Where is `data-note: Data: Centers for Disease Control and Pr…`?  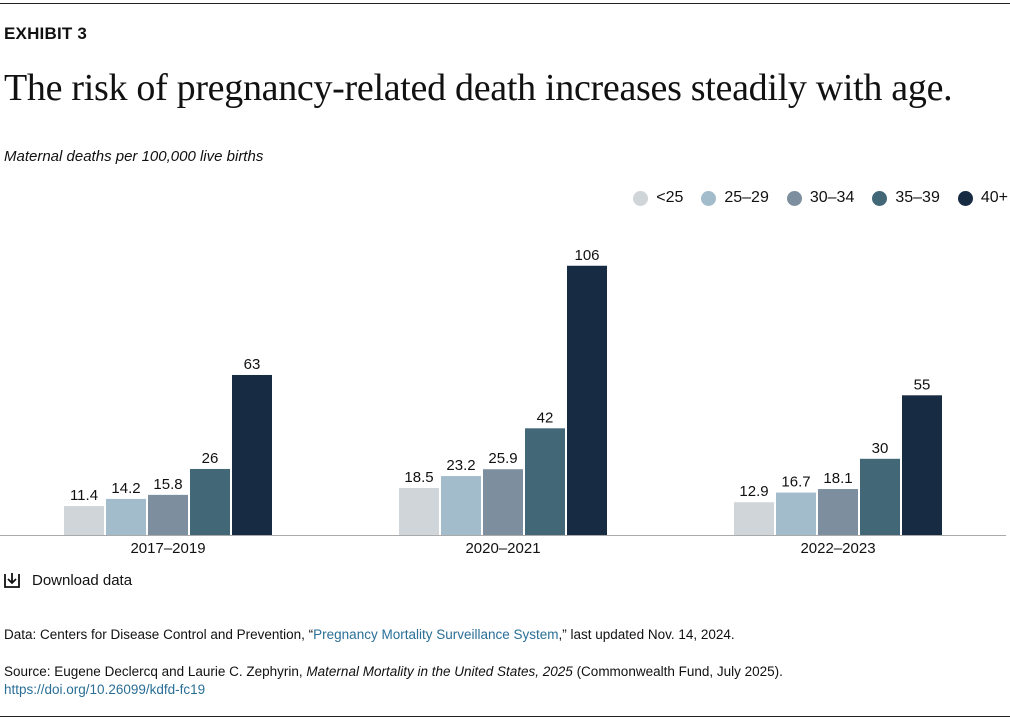
data-note: Data: Centers for Disease Control and Pr… is located at coordinates (369, 635).